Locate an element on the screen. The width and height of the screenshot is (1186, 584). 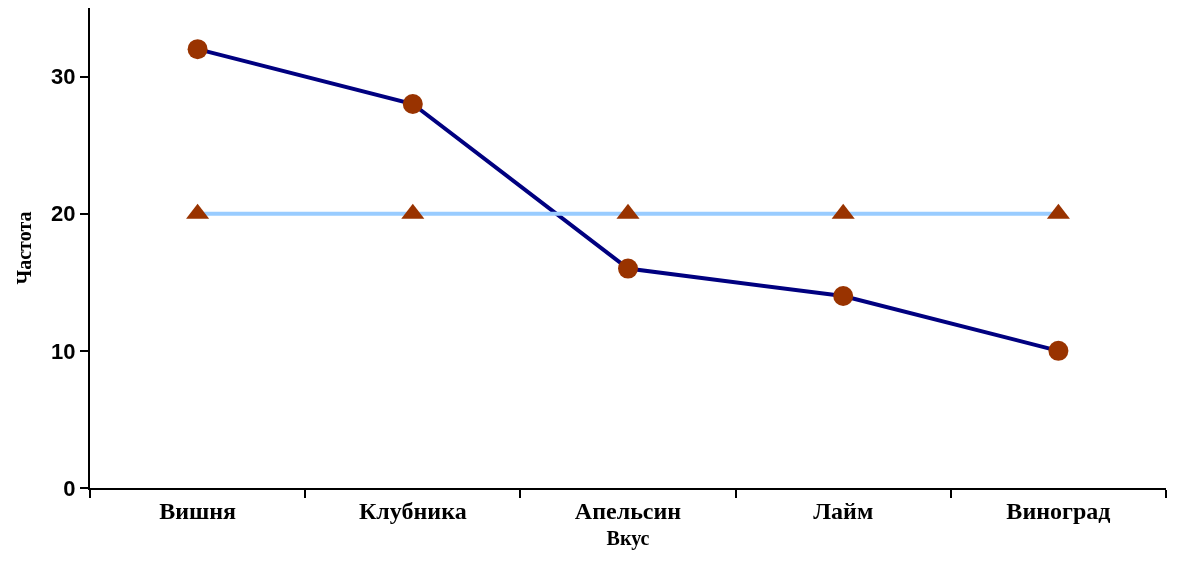
x-tick-label: Клубника is located at coordinates (412, 510).